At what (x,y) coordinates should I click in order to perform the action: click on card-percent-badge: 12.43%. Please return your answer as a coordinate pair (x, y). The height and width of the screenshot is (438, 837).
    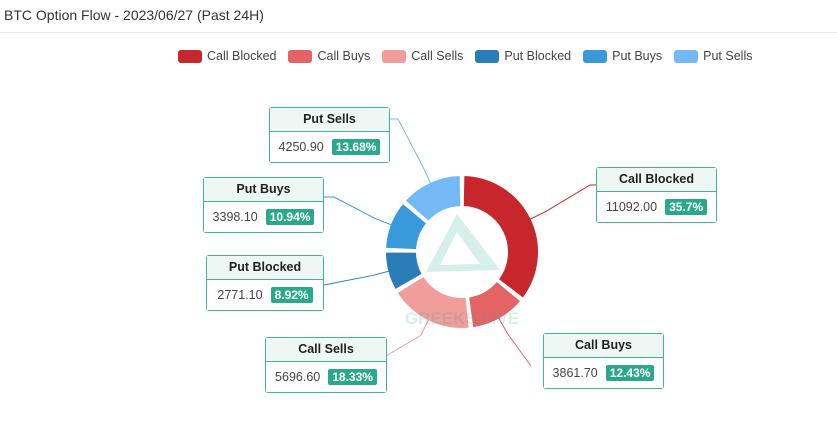
    Looking at the image, I should click on (630, 373).